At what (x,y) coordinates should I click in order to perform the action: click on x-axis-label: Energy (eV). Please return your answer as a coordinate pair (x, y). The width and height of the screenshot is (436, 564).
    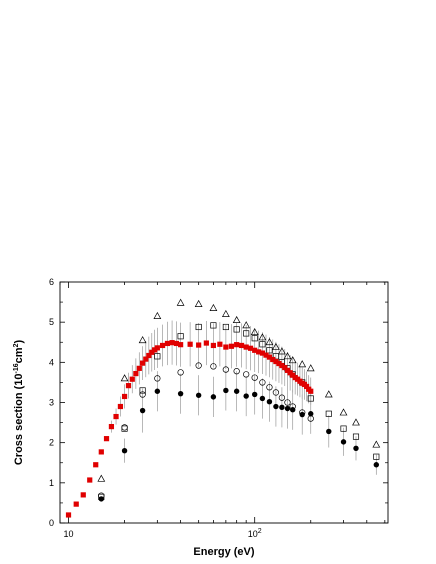
    Looking at the image, I should click on (223, 552).